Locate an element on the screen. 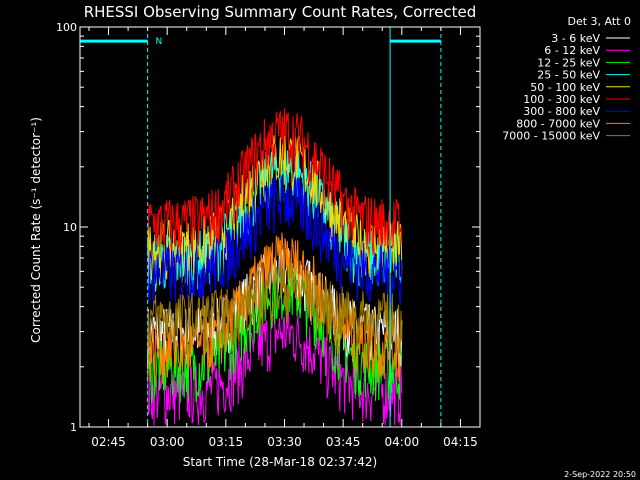  x-tick-label-2: 03:15 is located at coordinates (226, 442).